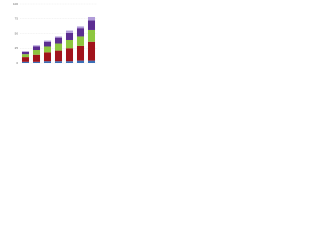 This screenshot has height=240, width=320. I want to click on y-tick-label: 75, so click(17, 19).